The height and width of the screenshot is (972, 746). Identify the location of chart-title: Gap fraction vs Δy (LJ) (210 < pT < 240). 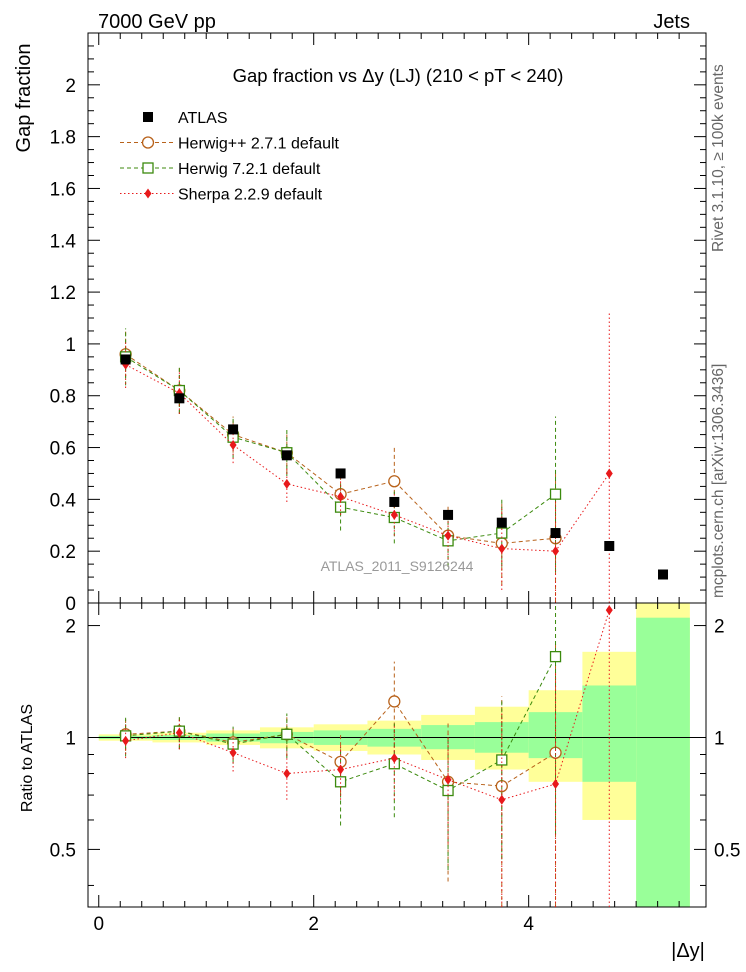
(398, 75).